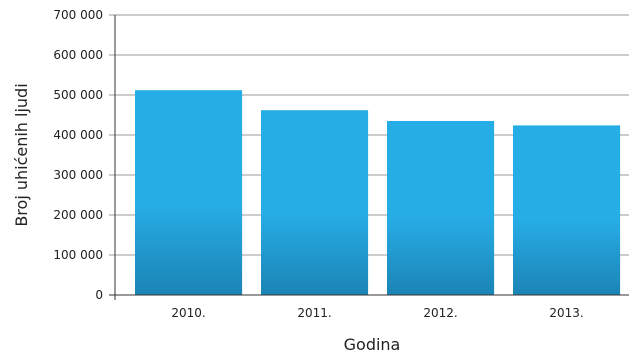 This screenshot has height=352, width=634. Describe the element at coordinates (567, 210) in the screenshot. I see `bar-2013` at that location.